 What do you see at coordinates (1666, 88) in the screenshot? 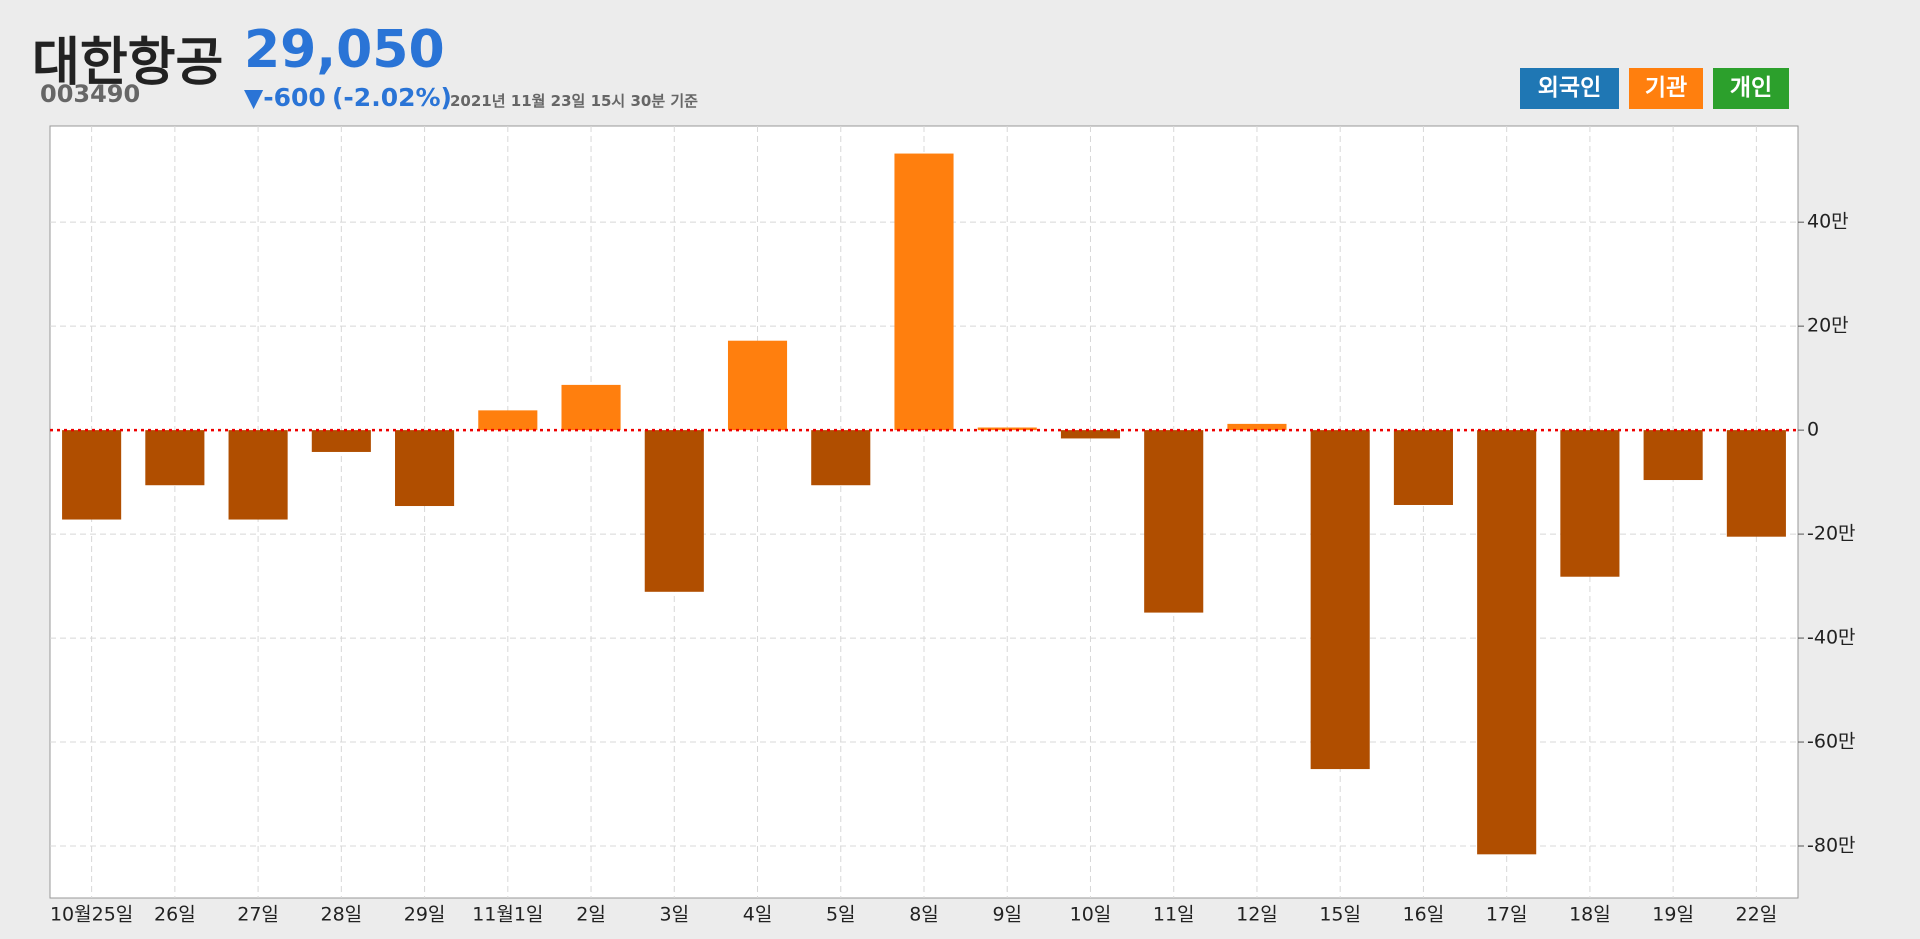
I see `legend-button: 기관` at bounding box center [1666, 88].